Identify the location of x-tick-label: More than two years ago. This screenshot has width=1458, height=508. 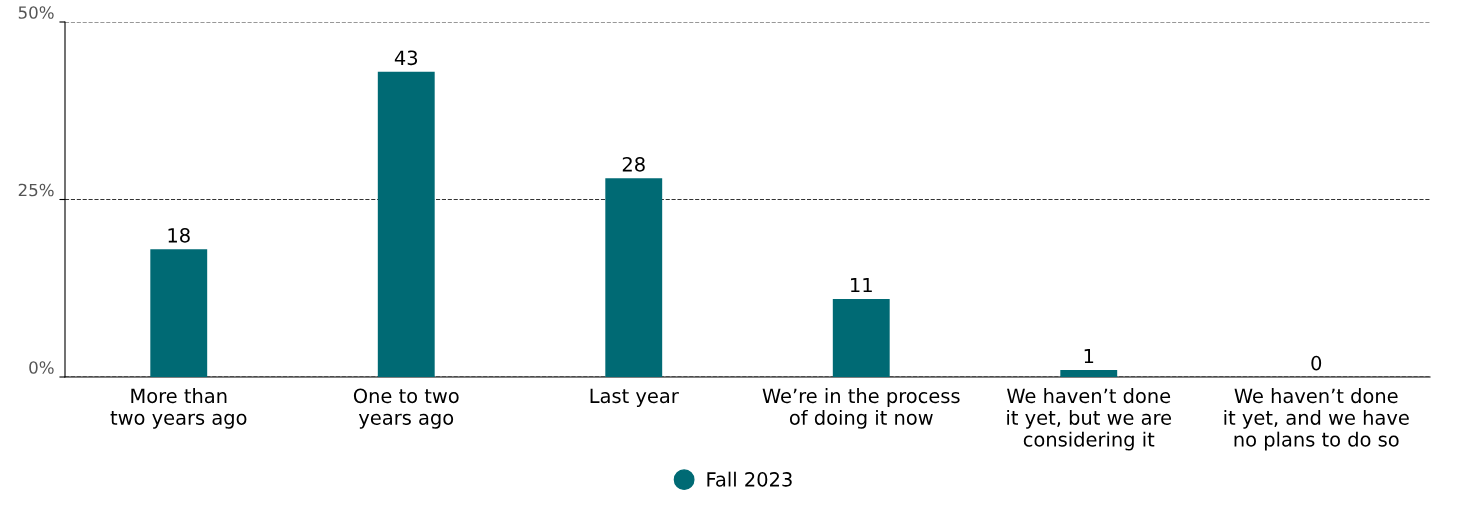
(178, 408).